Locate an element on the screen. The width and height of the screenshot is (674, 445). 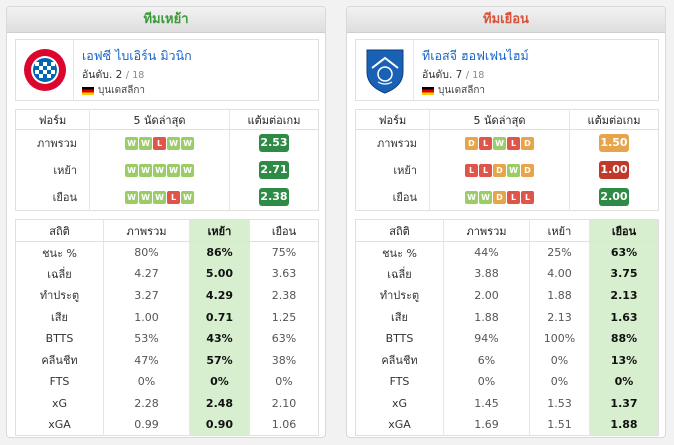
stat-value: 5.00 is located at coordinates (219, 274).